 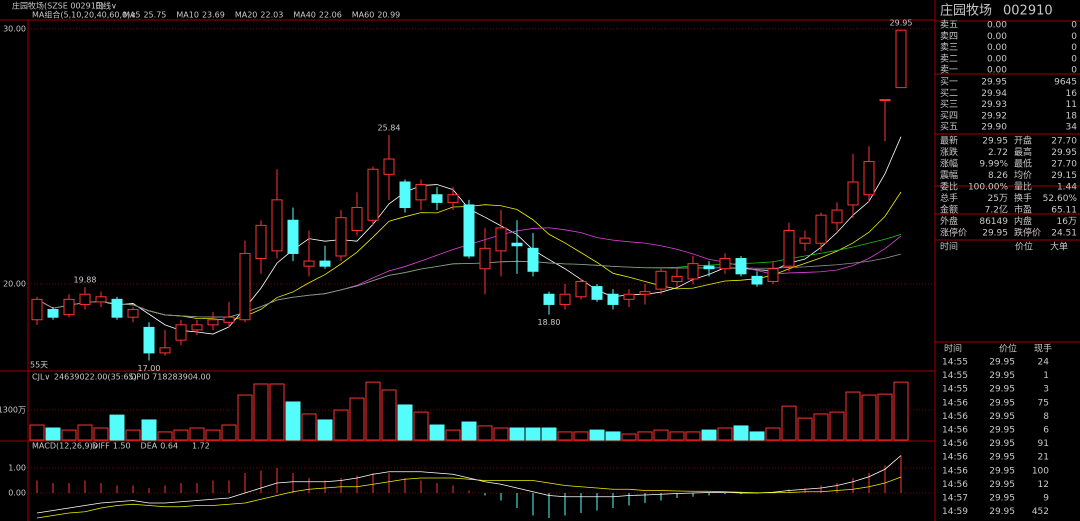 What do you see at coordinates (169, 446) in the screenshot?
I see `macd-value: 0.64` at bounding box center [169, 446].